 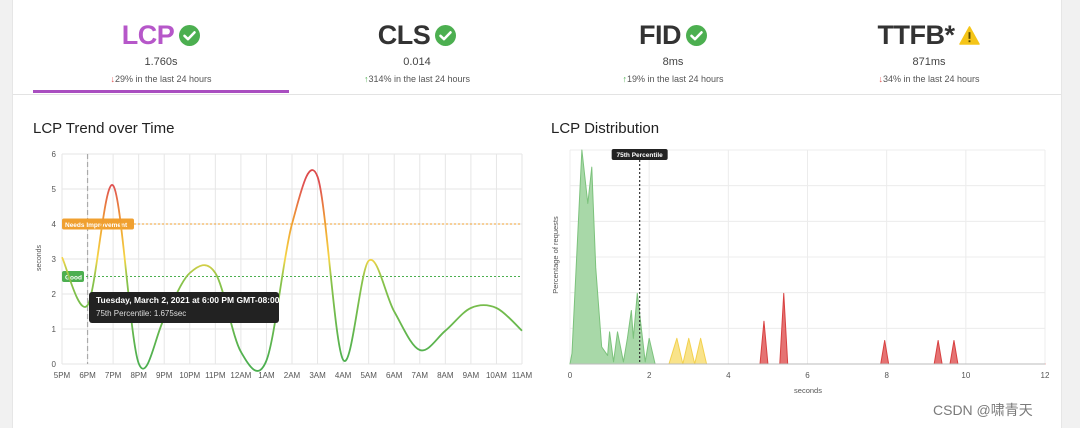 I want to click on trend-x-tick-label: 5PM, so click(x=62, y=375).